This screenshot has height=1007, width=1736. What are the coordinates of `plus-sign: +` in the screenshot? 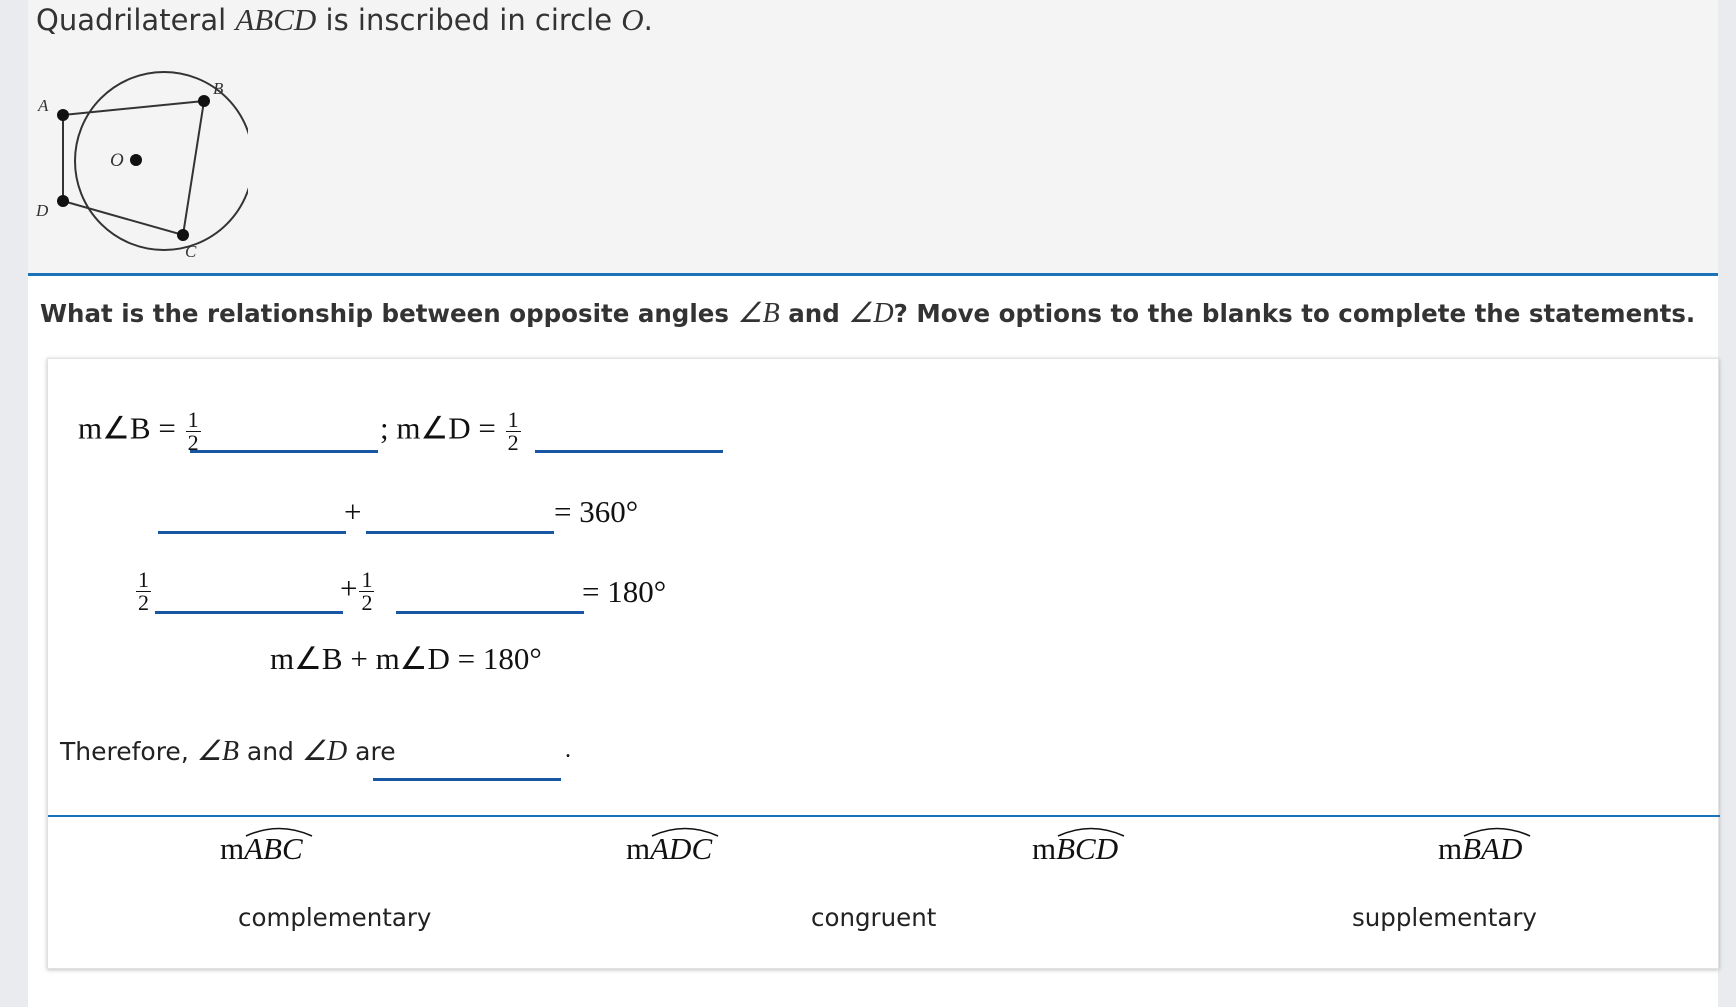 It's located at (353, 511).